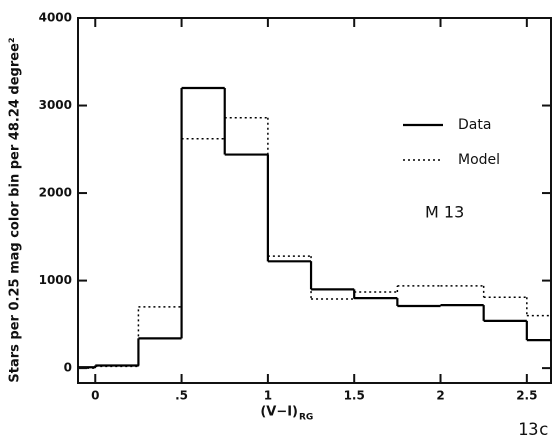 The width and height of the screenshot is (560, 446). I want to click on x-tick-label: 0, so click(95, 396).